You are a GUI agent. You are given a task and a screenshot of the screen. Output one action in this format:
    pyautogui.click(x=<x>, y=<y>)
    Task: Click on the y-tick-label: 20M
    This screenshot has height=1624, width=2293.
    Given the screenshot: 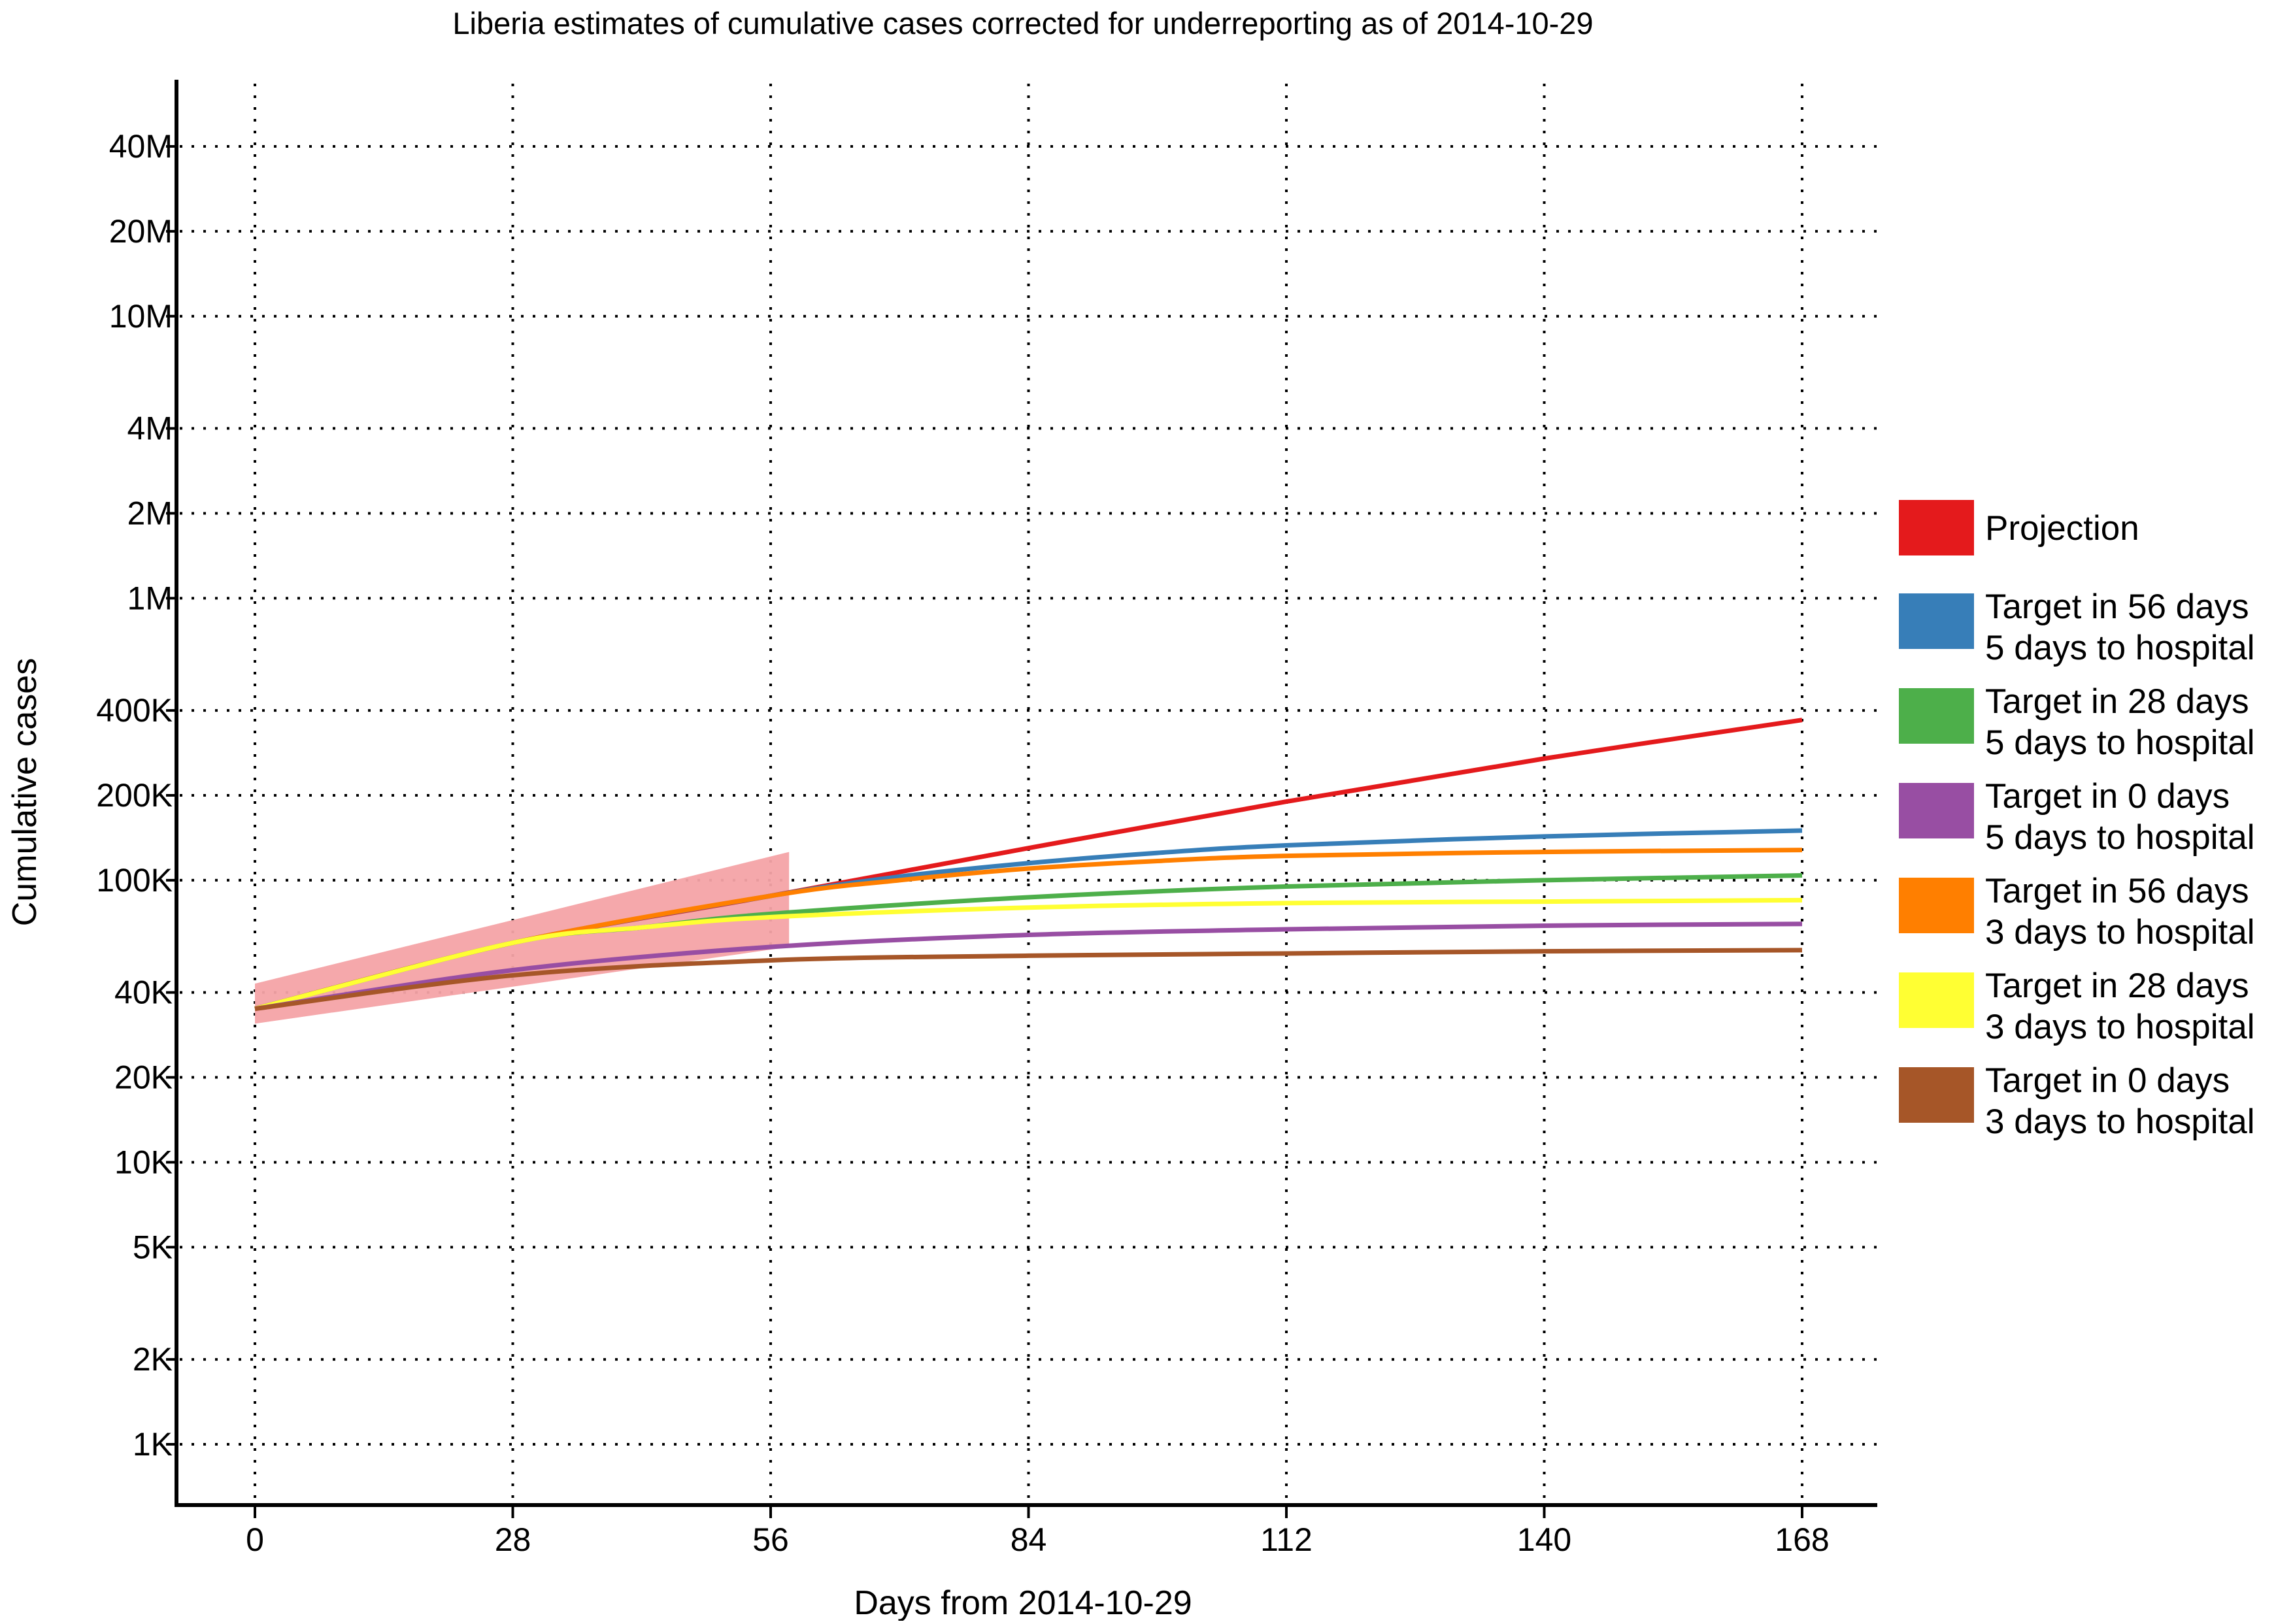 What is the action you would take?
    pyautogui.click(x=141, y=231)
    